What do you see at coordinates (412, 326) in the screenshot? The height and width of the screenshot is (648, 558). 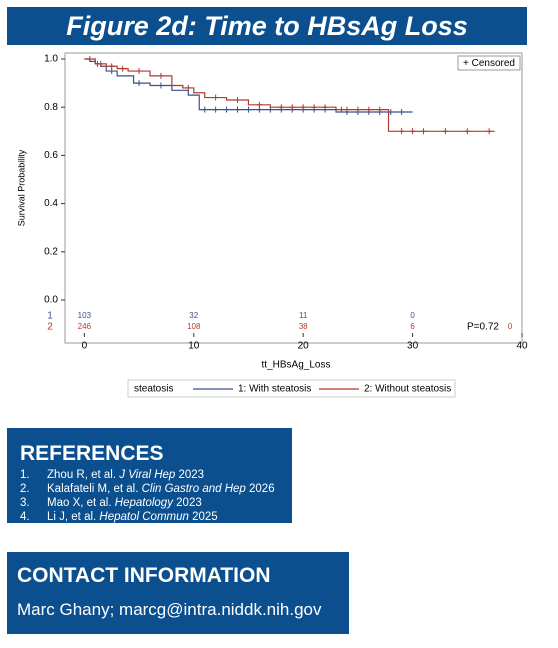 I see `at-risk-count: 6` at bounding box center [412, 326].